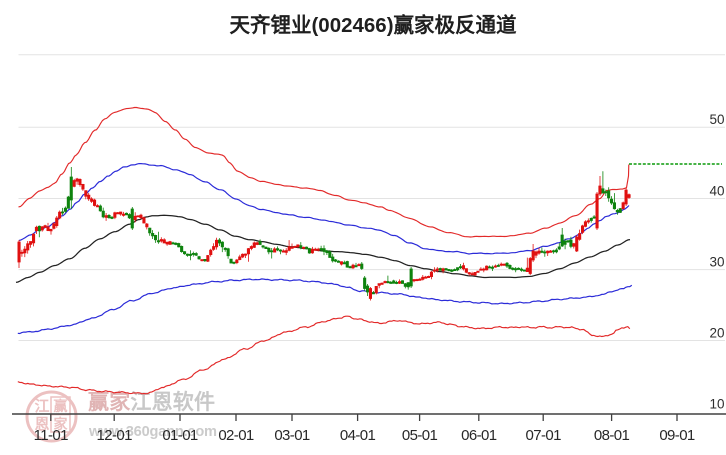  What do you see at coordinates (716, 190) in the screenshot?
I see `svg-text: 40` at bounding box center [716, 190].